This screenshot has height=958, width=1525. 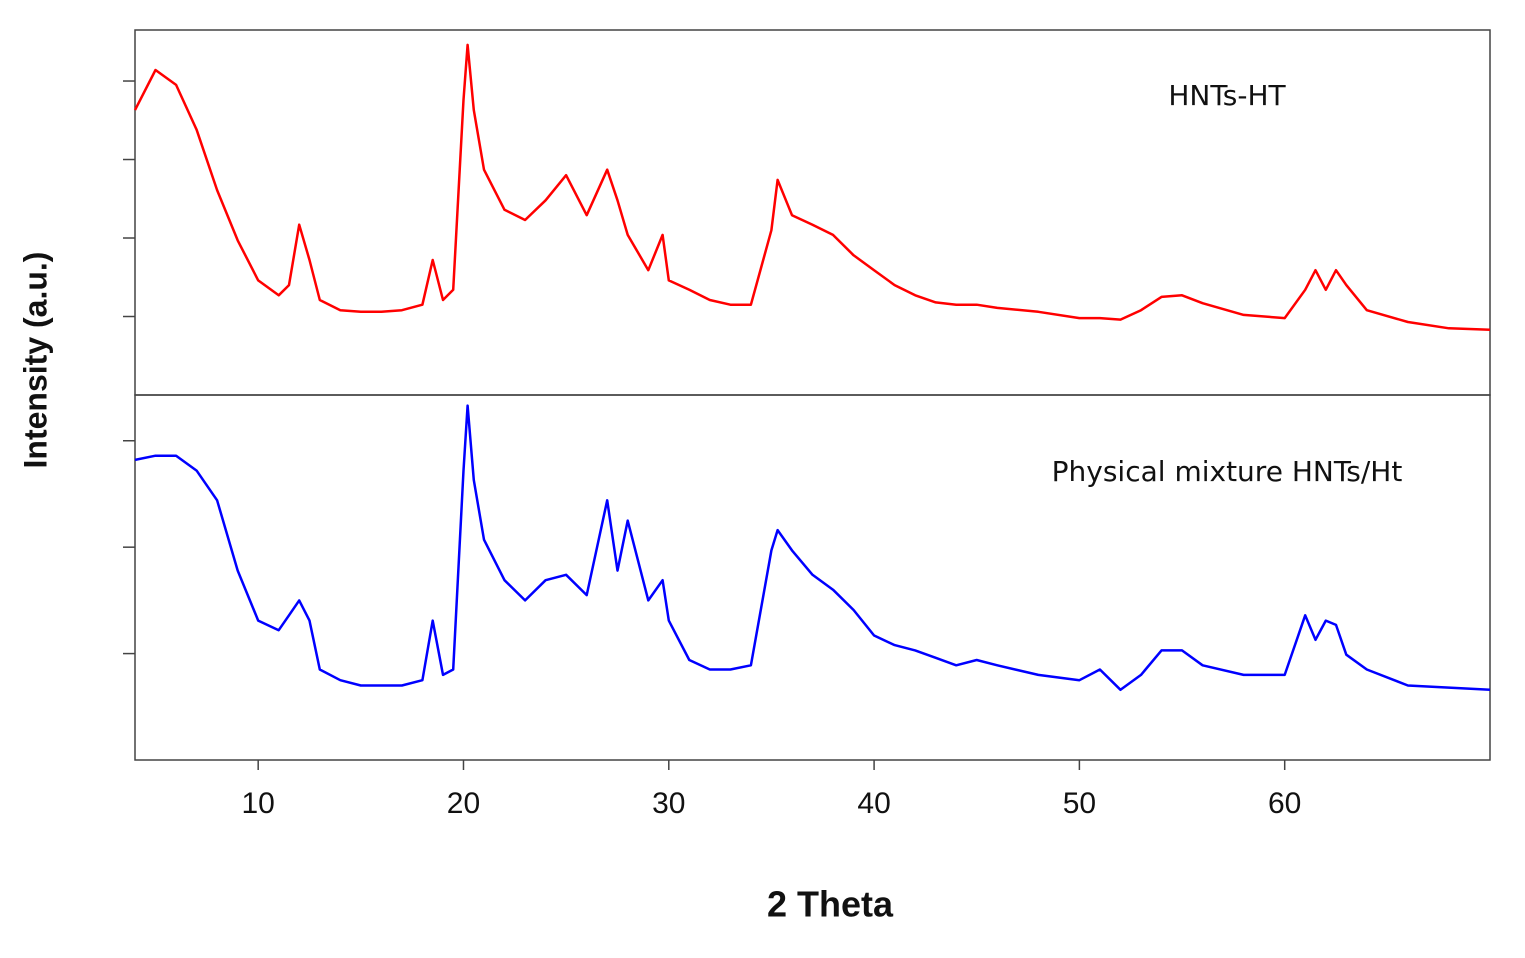 What do you see at coordinates (873, 803) in the screenshot?
I see `x-tick-label: 40` at bounding box center [873, 803].